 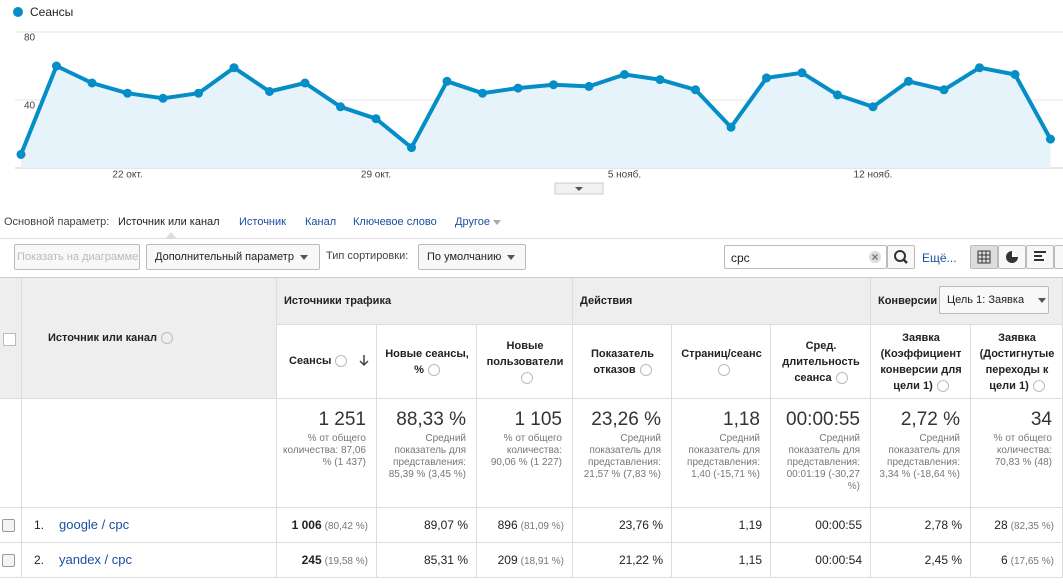 I want to click on search-icon, so click(x=901, y=257).